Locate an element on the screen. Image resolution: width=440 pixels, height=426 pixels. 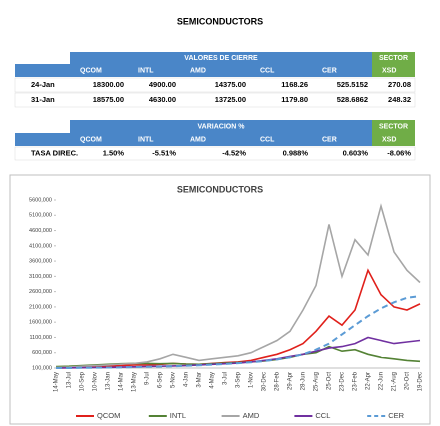
x-tick-label: 6-Sep is located at coordinates (161, 379).